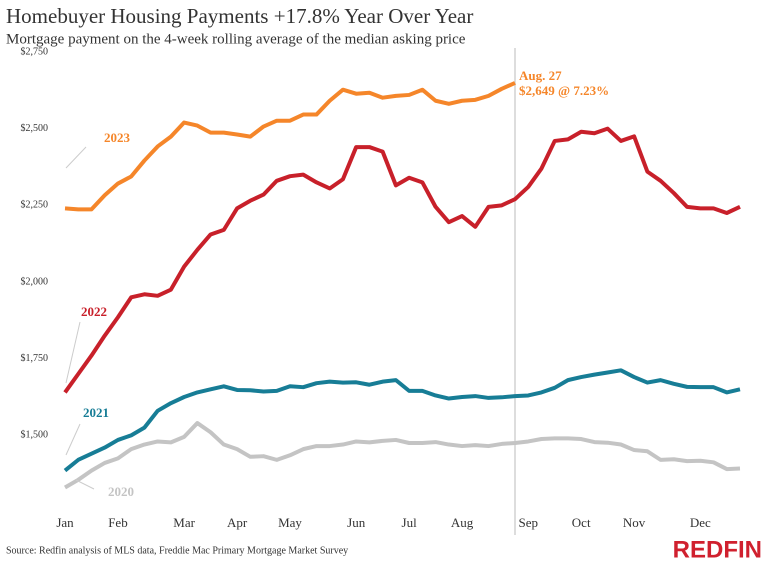 The image size is (770, 571). Describe the element at coordinates (35, 205) in the screenshot. I see `y-tick-label: $2,250` at that location.